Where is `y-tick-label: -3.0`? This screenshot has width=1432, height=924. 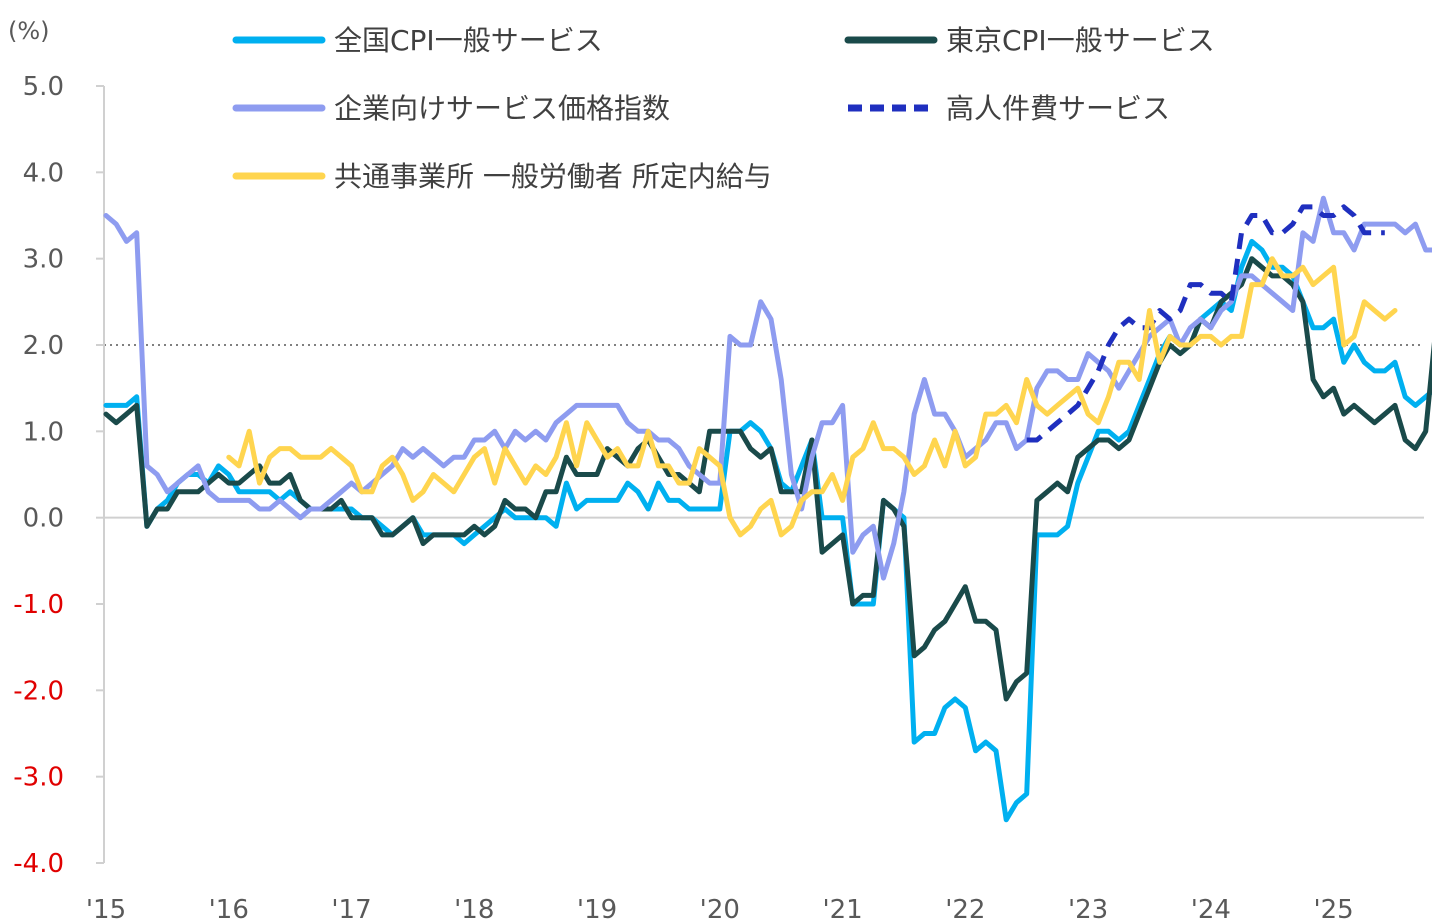 y-tick-label: -3.0 is located at coordinates (38, 778).